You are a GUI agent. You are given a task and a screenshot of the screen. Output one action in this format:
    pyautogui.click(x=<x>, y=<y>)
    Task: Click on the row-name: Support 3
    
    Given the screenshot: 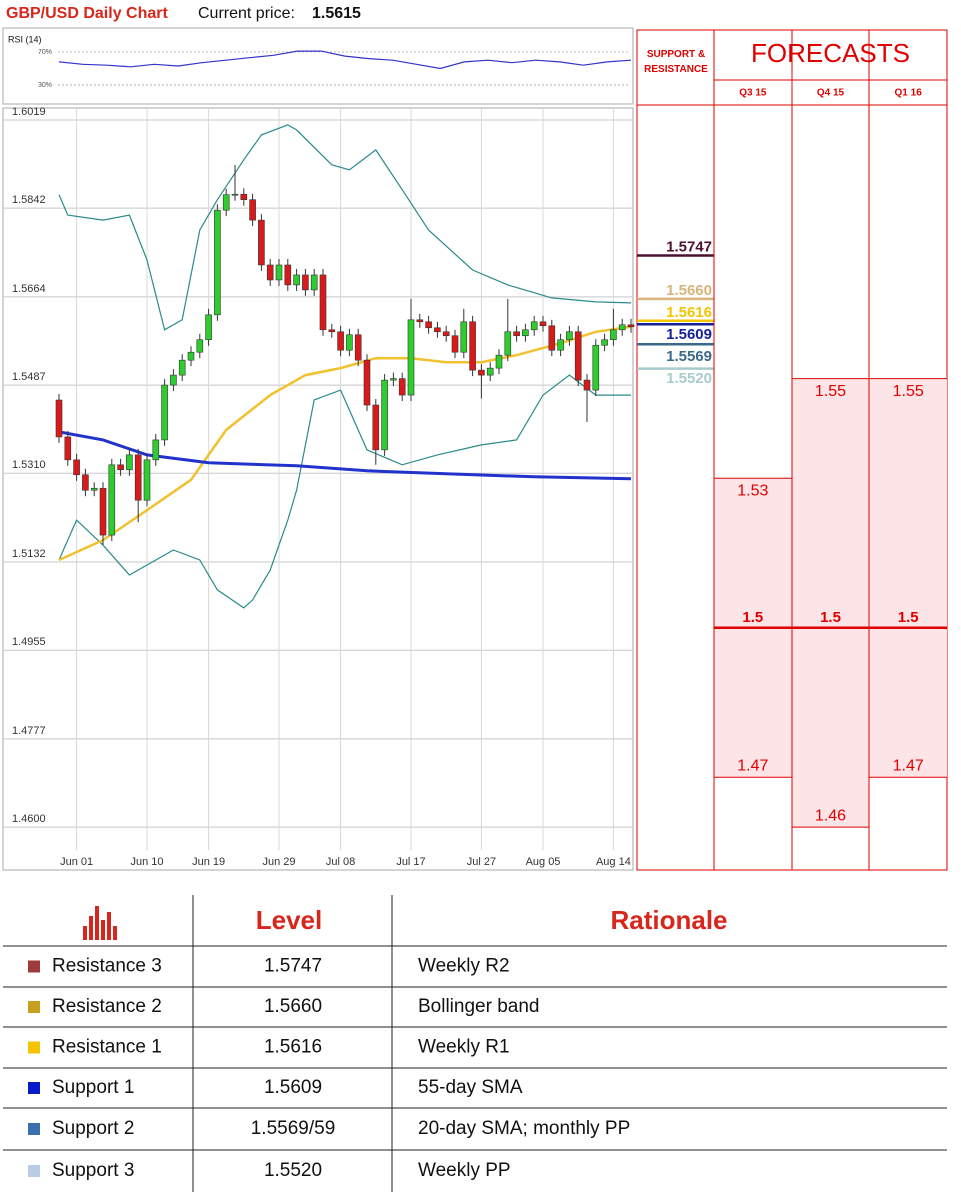 What is the action you would take?
    pyautogui.click(x=93, y=1170)
    